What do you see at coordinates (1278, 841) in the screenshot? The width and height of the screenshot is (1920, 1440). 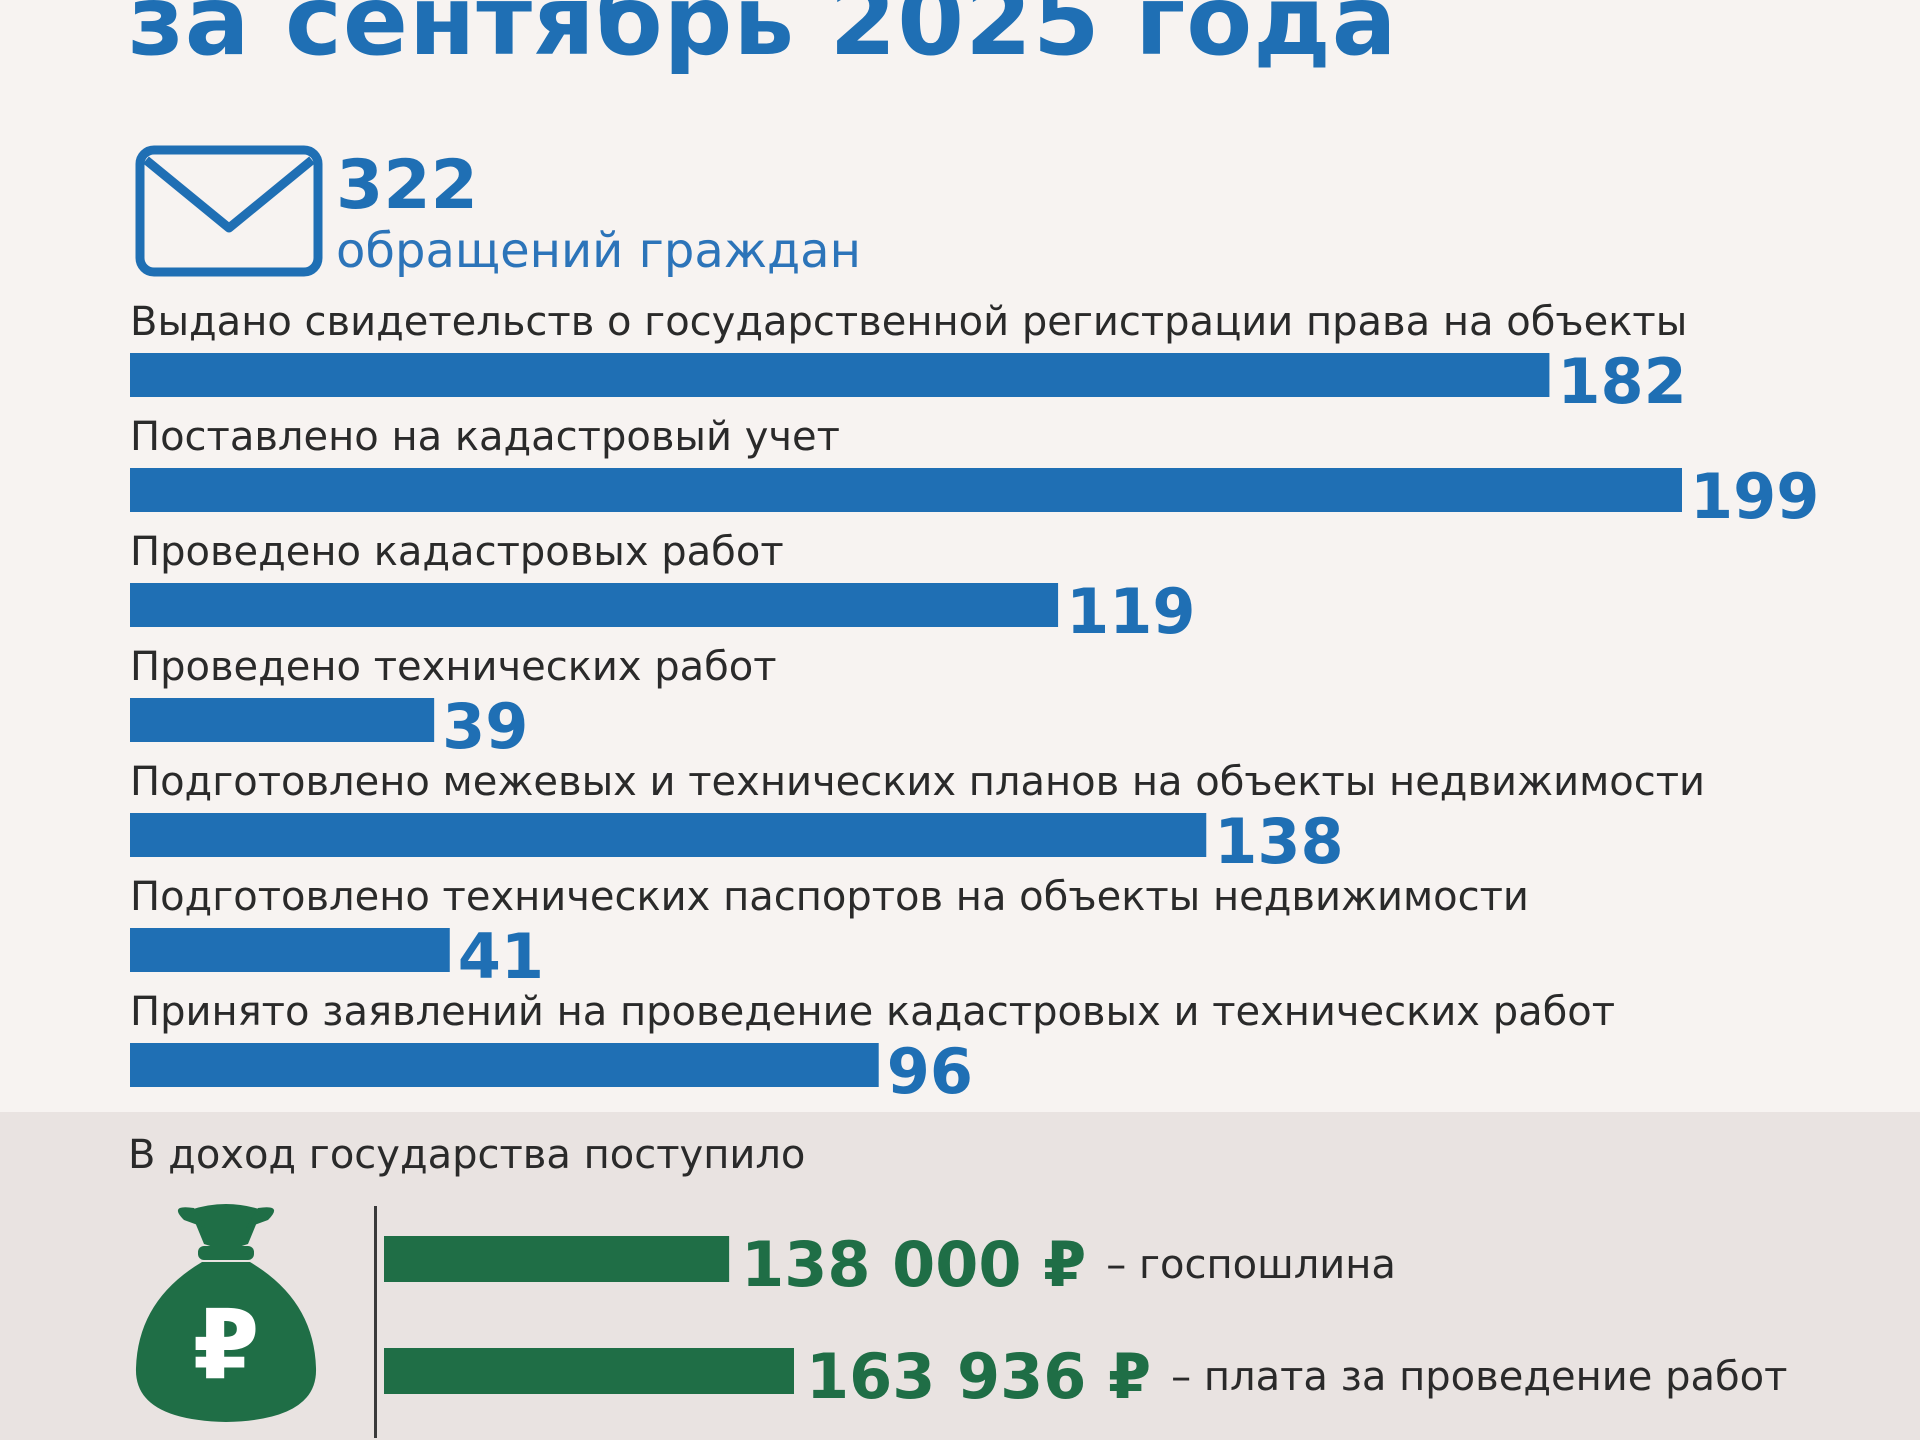 I see `bar-value-label: 138` at bounding box center [1278, 841].